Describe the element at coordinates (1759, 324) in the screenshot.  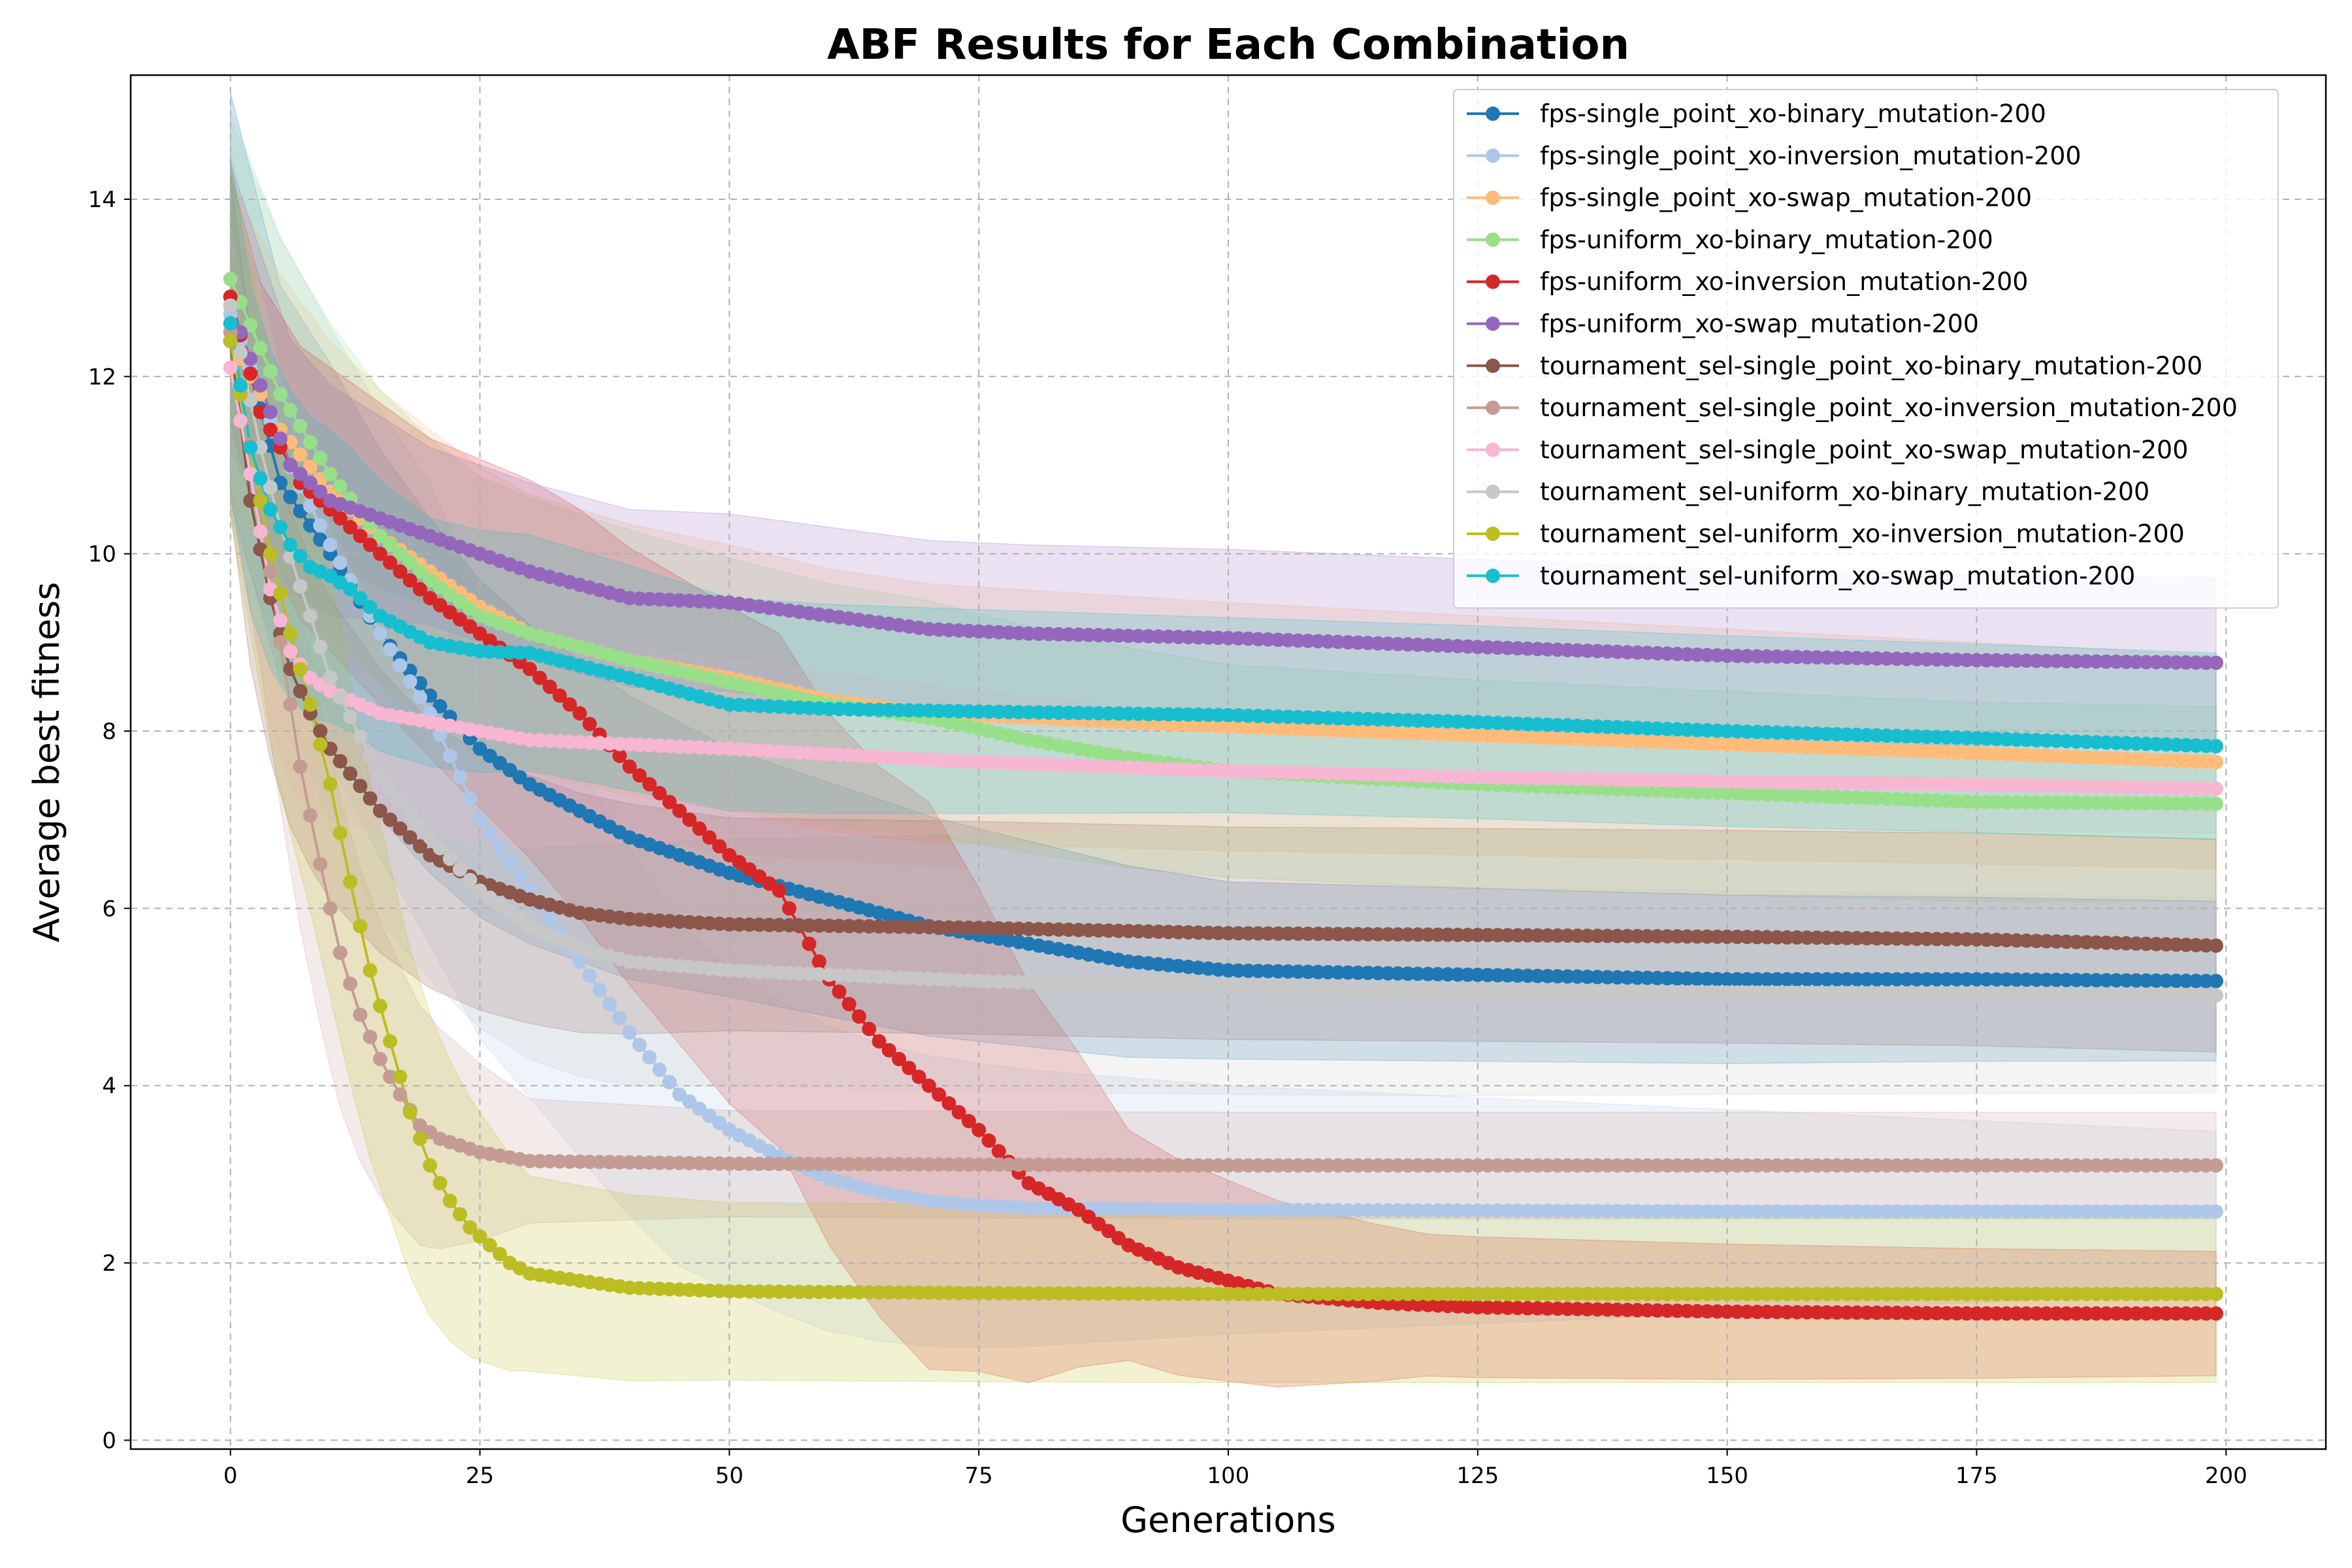
I see `legend-label: fps-uniform_xo-swap_mutation-200` at that location.